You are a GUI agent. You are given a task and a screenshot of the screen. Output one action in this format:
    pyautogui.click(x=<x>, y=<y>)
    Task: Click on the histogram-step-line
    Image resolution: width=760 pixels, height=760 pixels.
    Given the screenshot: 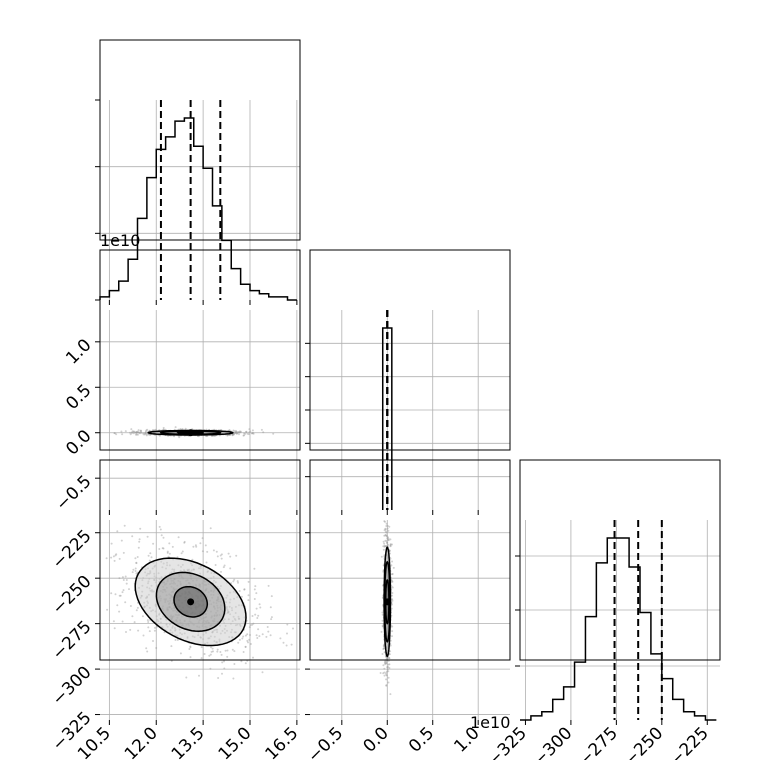 What is the action you would take?
    pyautogui.click(x=618, y=629)
    